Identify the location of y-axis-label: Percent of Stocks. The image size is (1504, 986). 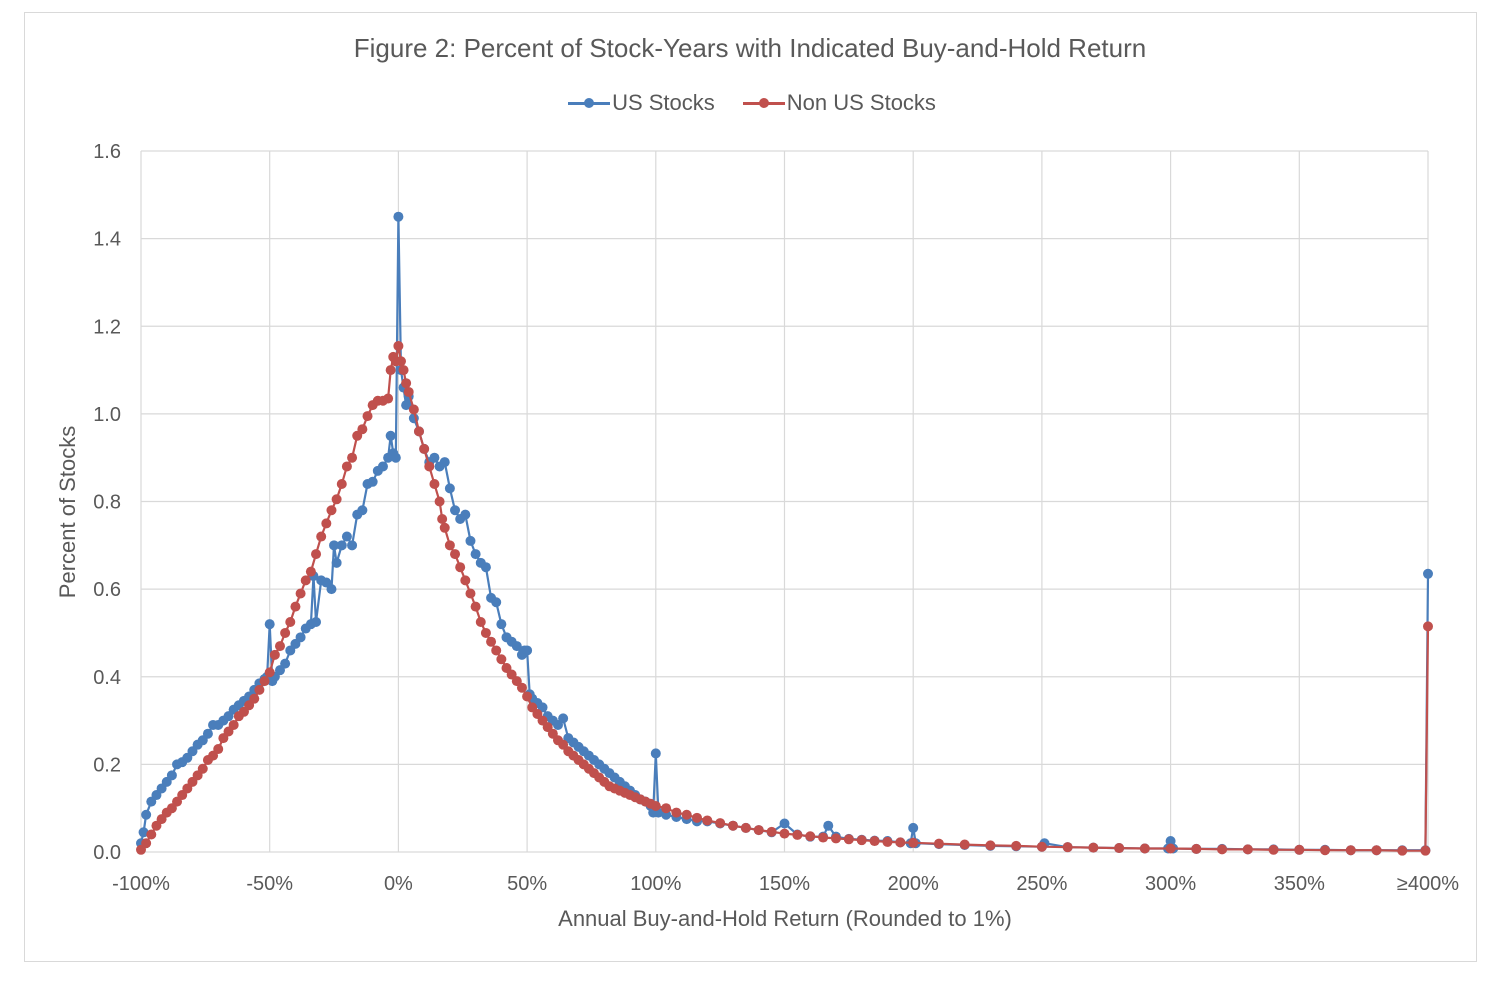
(67, 512).